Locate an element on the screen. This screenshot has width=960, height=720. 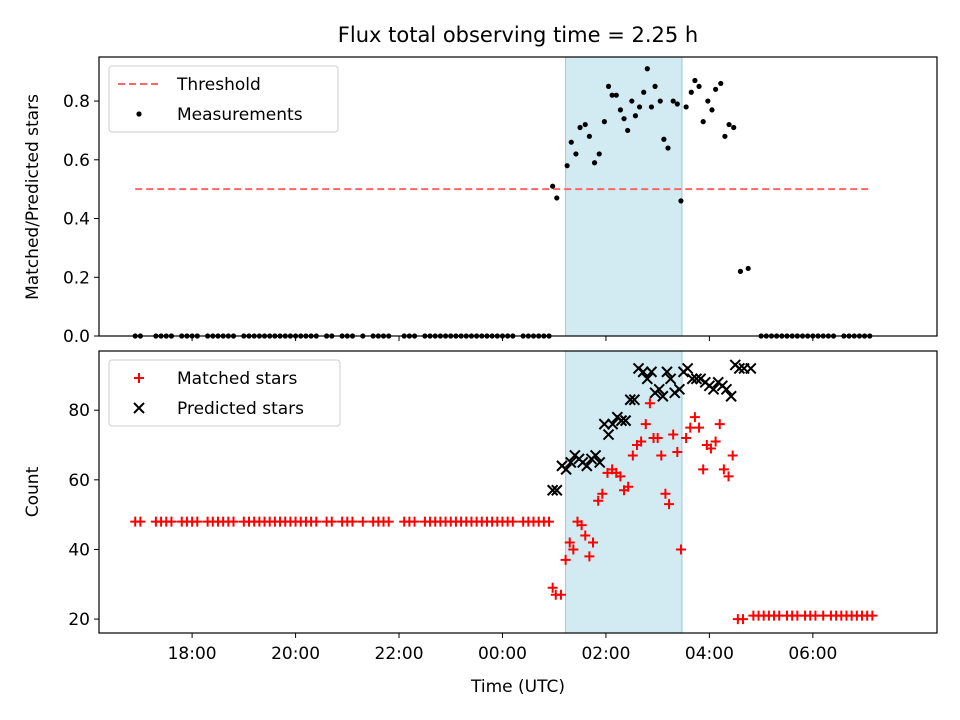
bottom-y-tick-label: 20 is located at coordinates (79, 620).